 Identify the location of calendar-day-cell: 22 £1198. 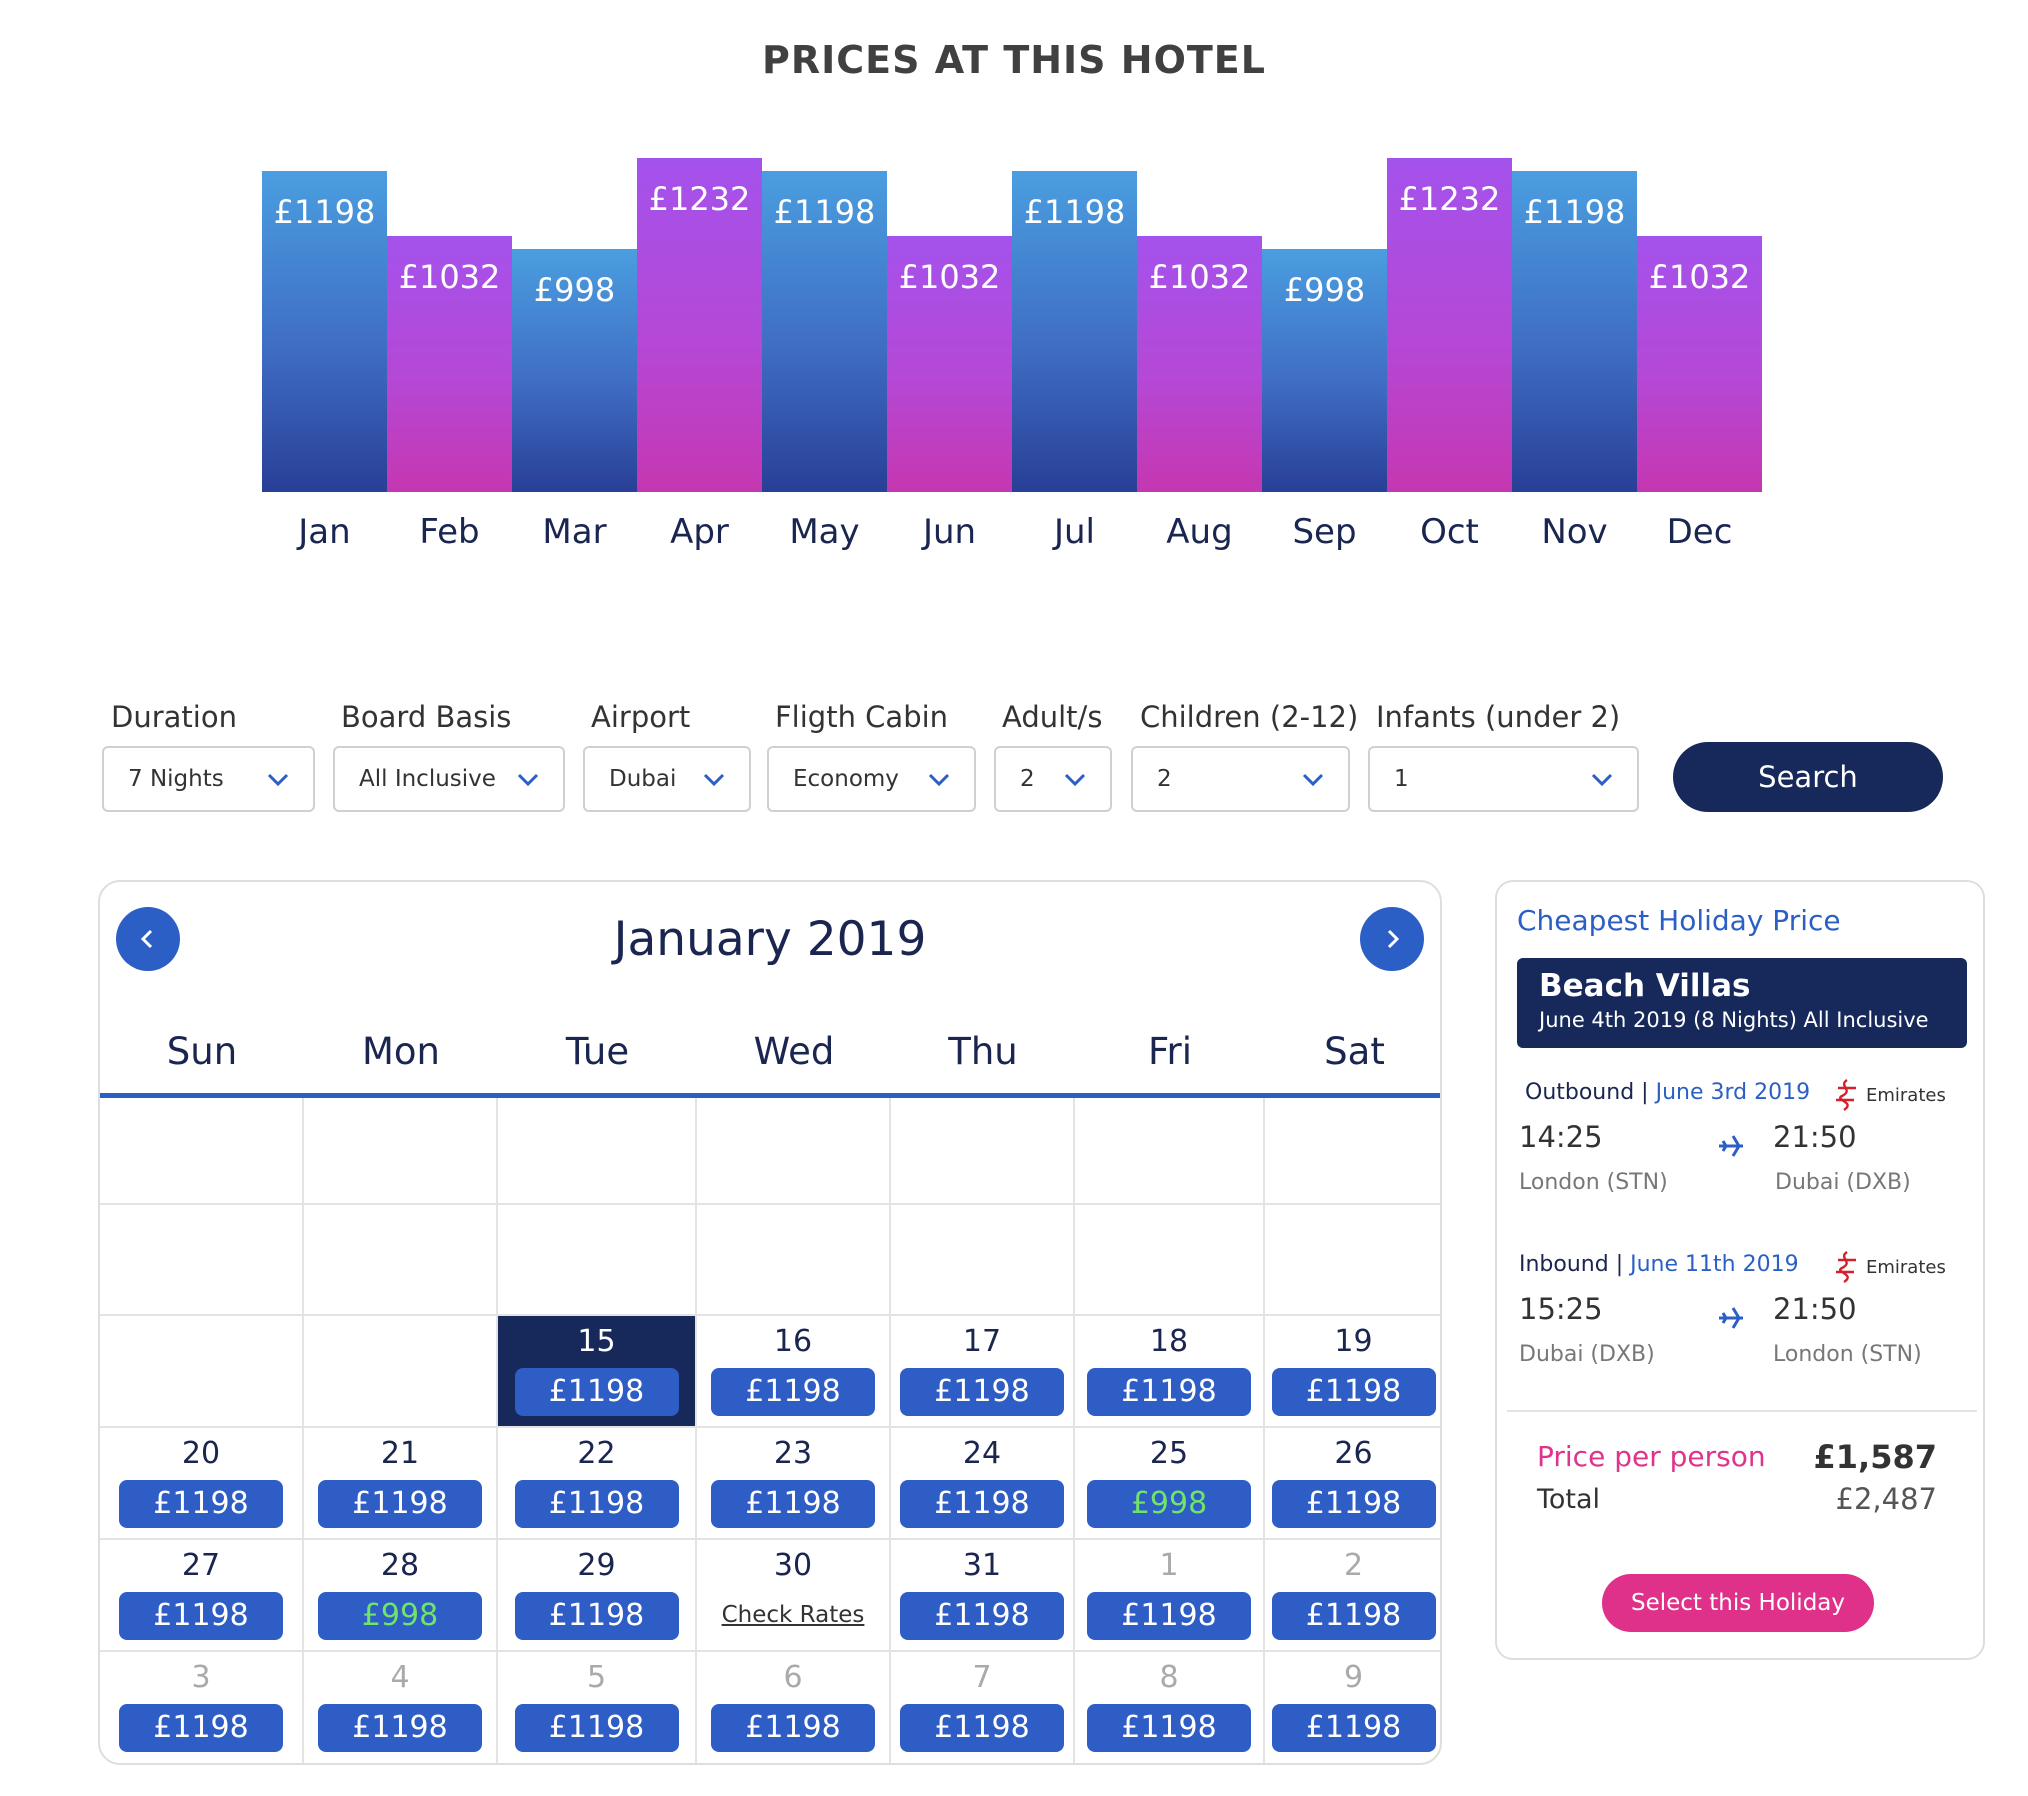
(597, 1484).